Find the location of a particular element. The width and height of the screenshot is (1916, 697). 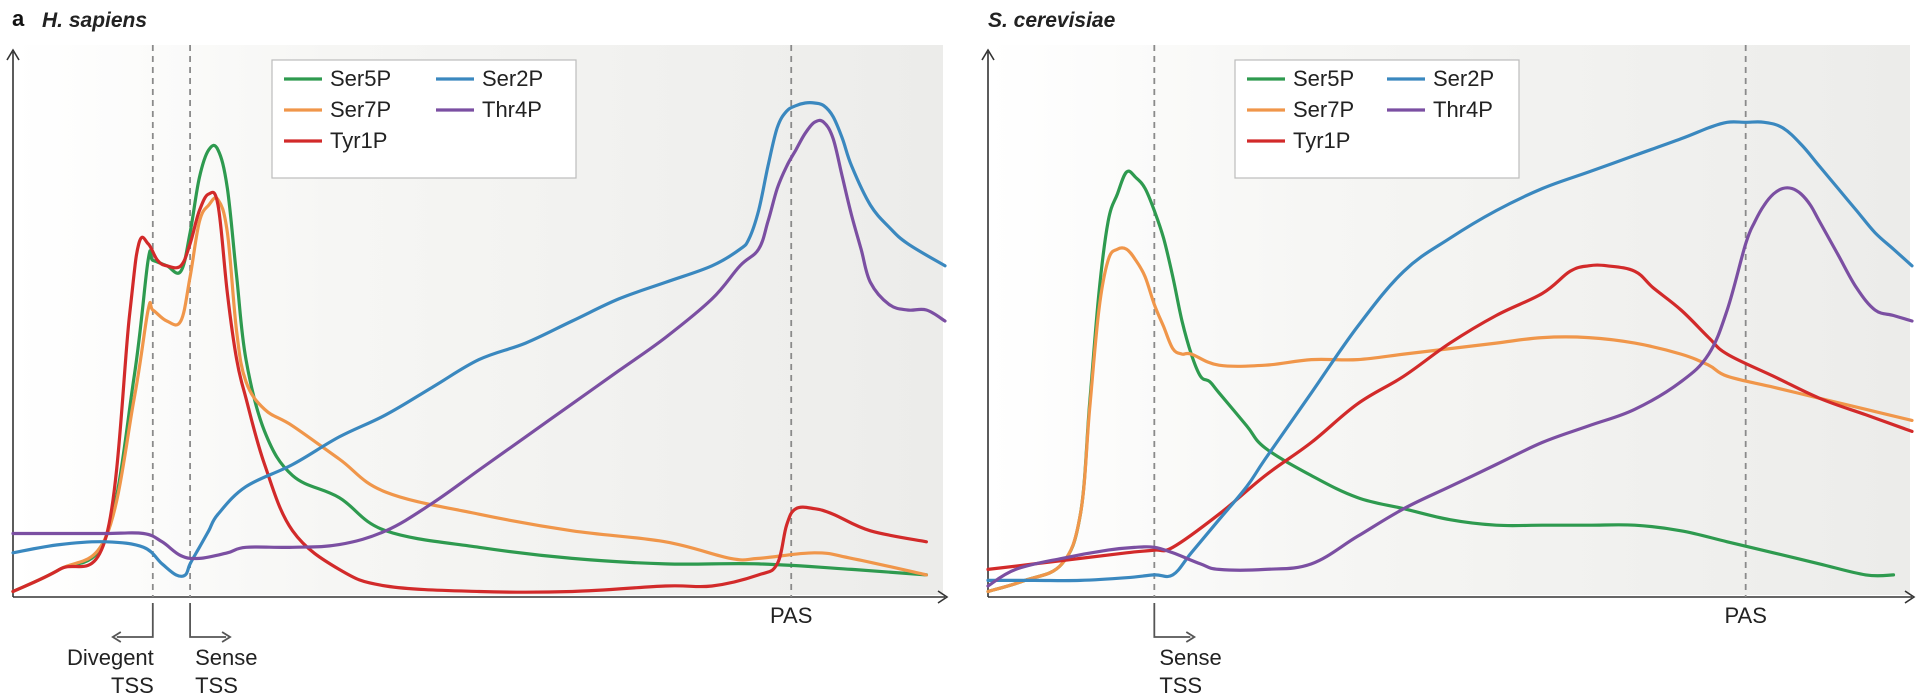

marker-arrowhead-divegent-tss is located at coordinates (116, 637).